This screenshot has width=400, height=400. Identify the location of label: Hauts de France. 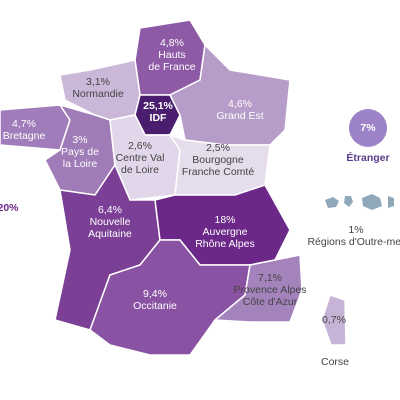
(171, 61).